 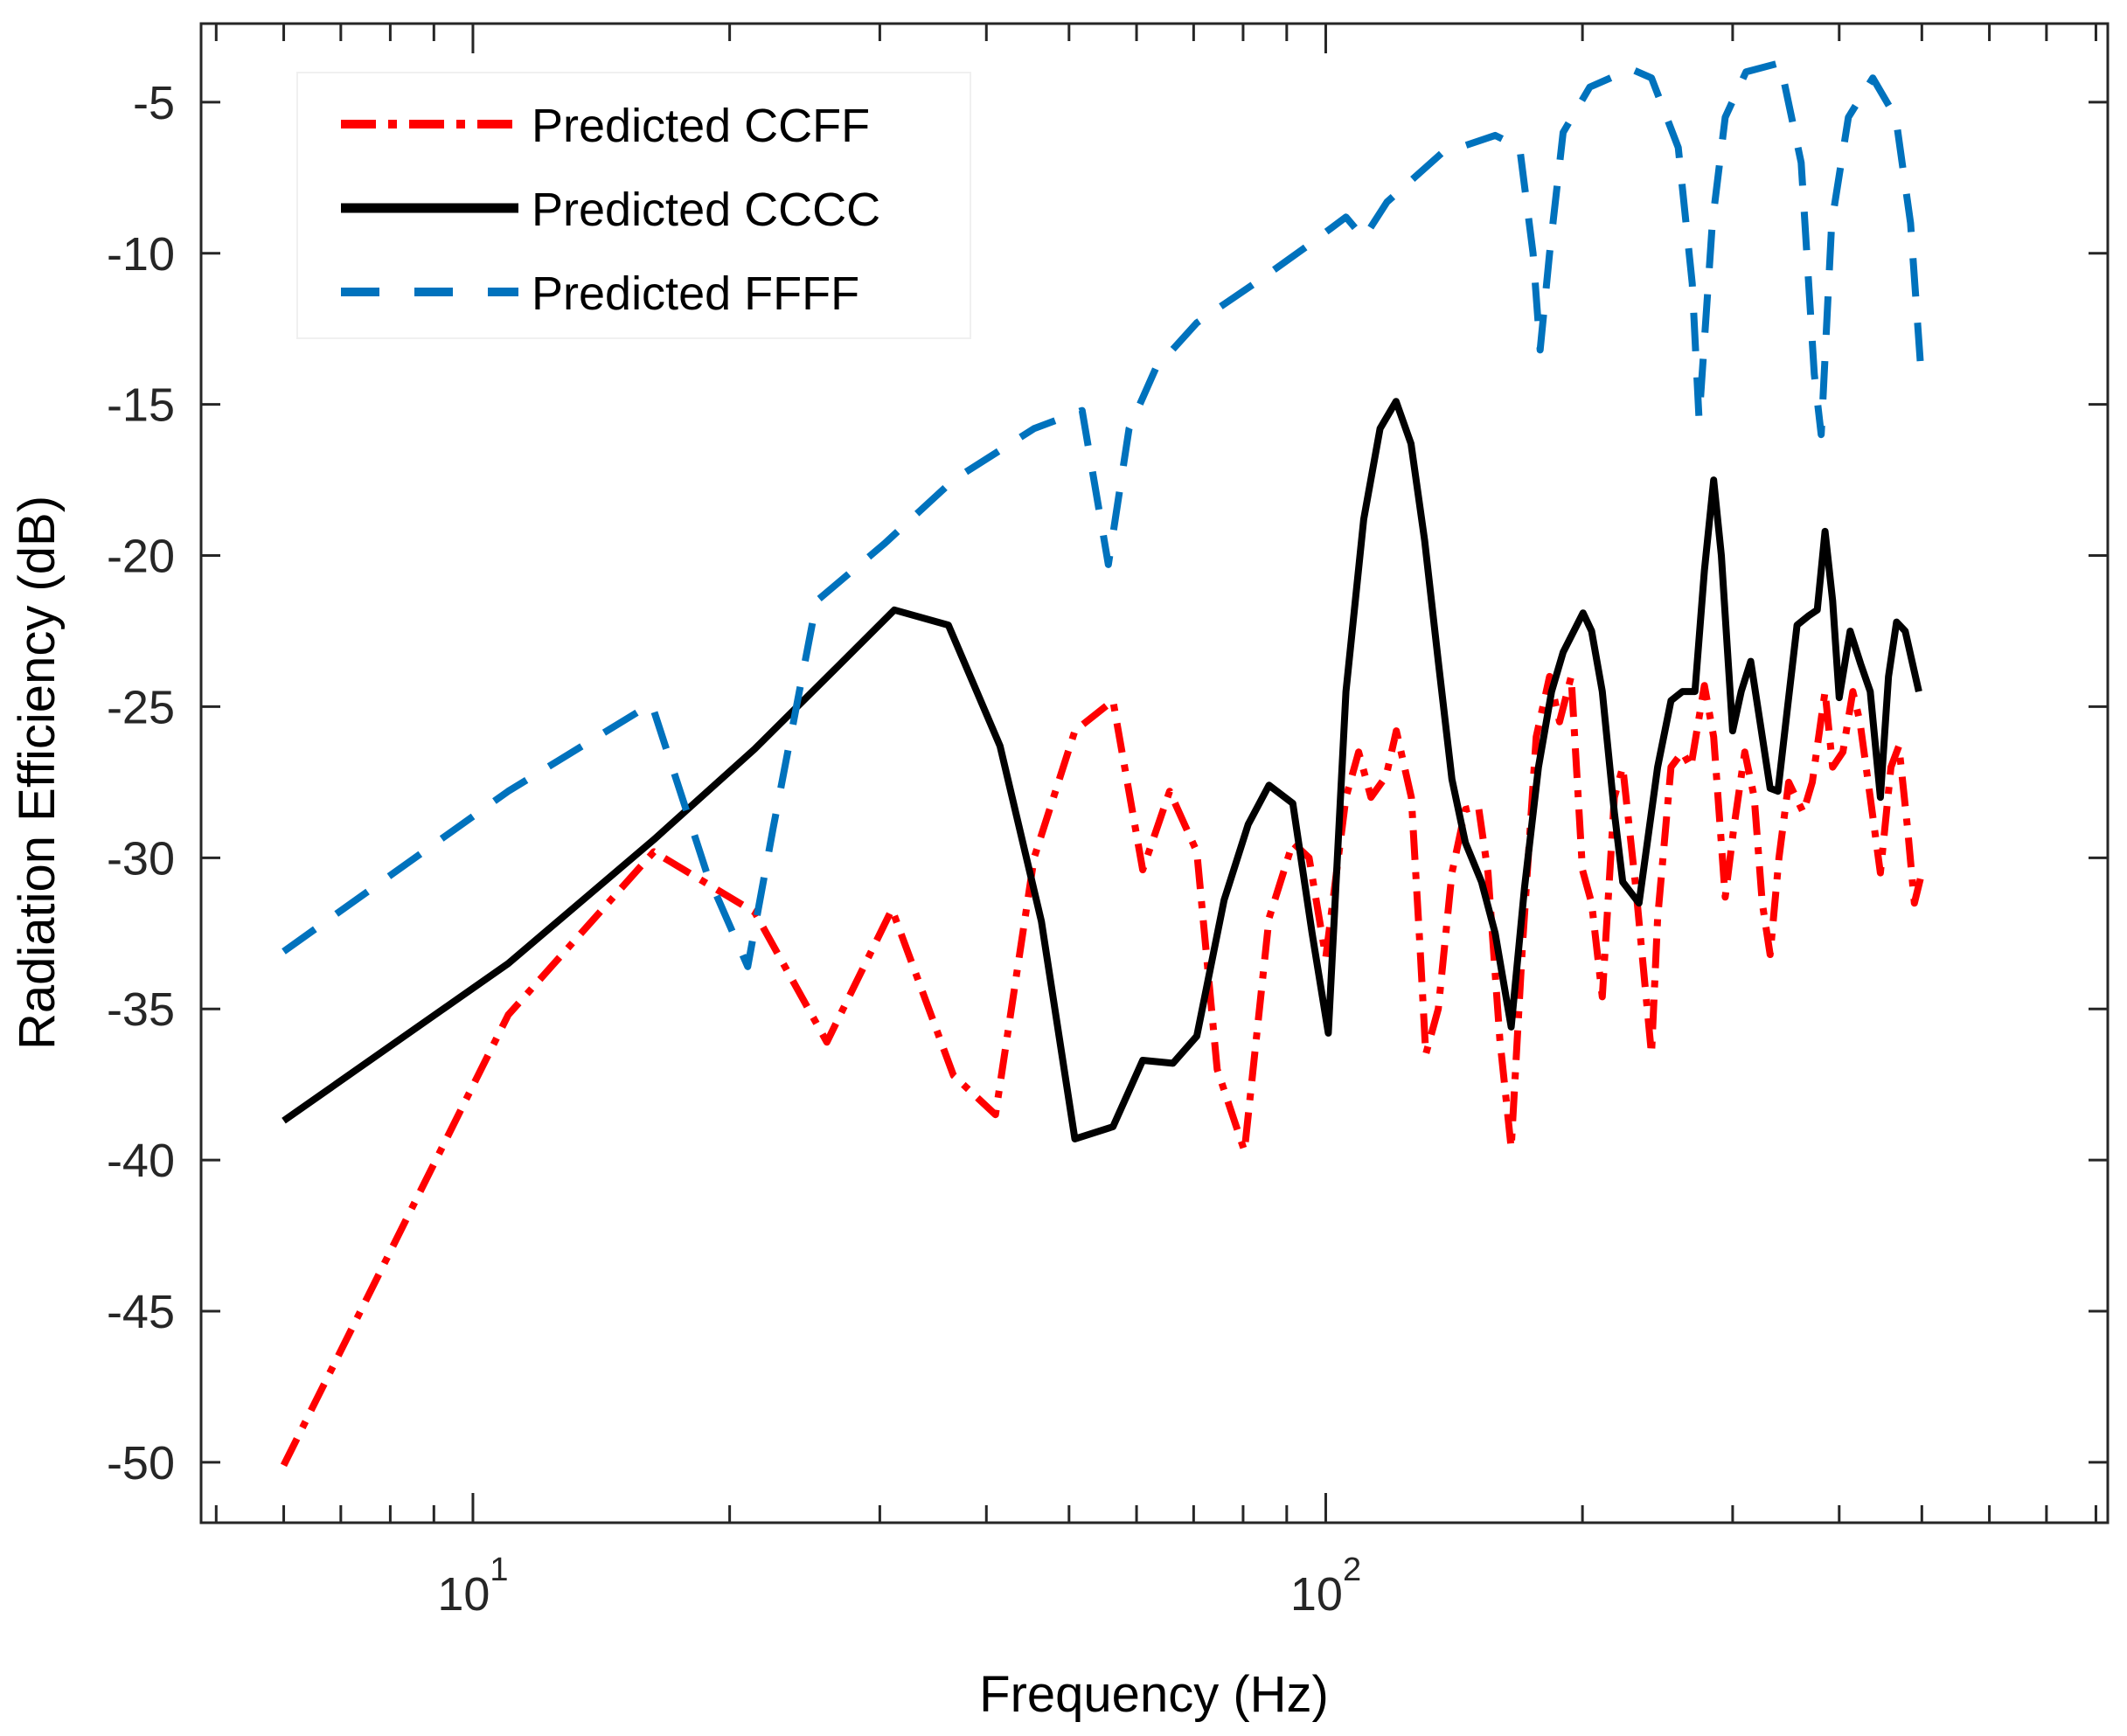 I want to click on x-axis-label: Frequency (Hz), so click(x=1154, y=1694).